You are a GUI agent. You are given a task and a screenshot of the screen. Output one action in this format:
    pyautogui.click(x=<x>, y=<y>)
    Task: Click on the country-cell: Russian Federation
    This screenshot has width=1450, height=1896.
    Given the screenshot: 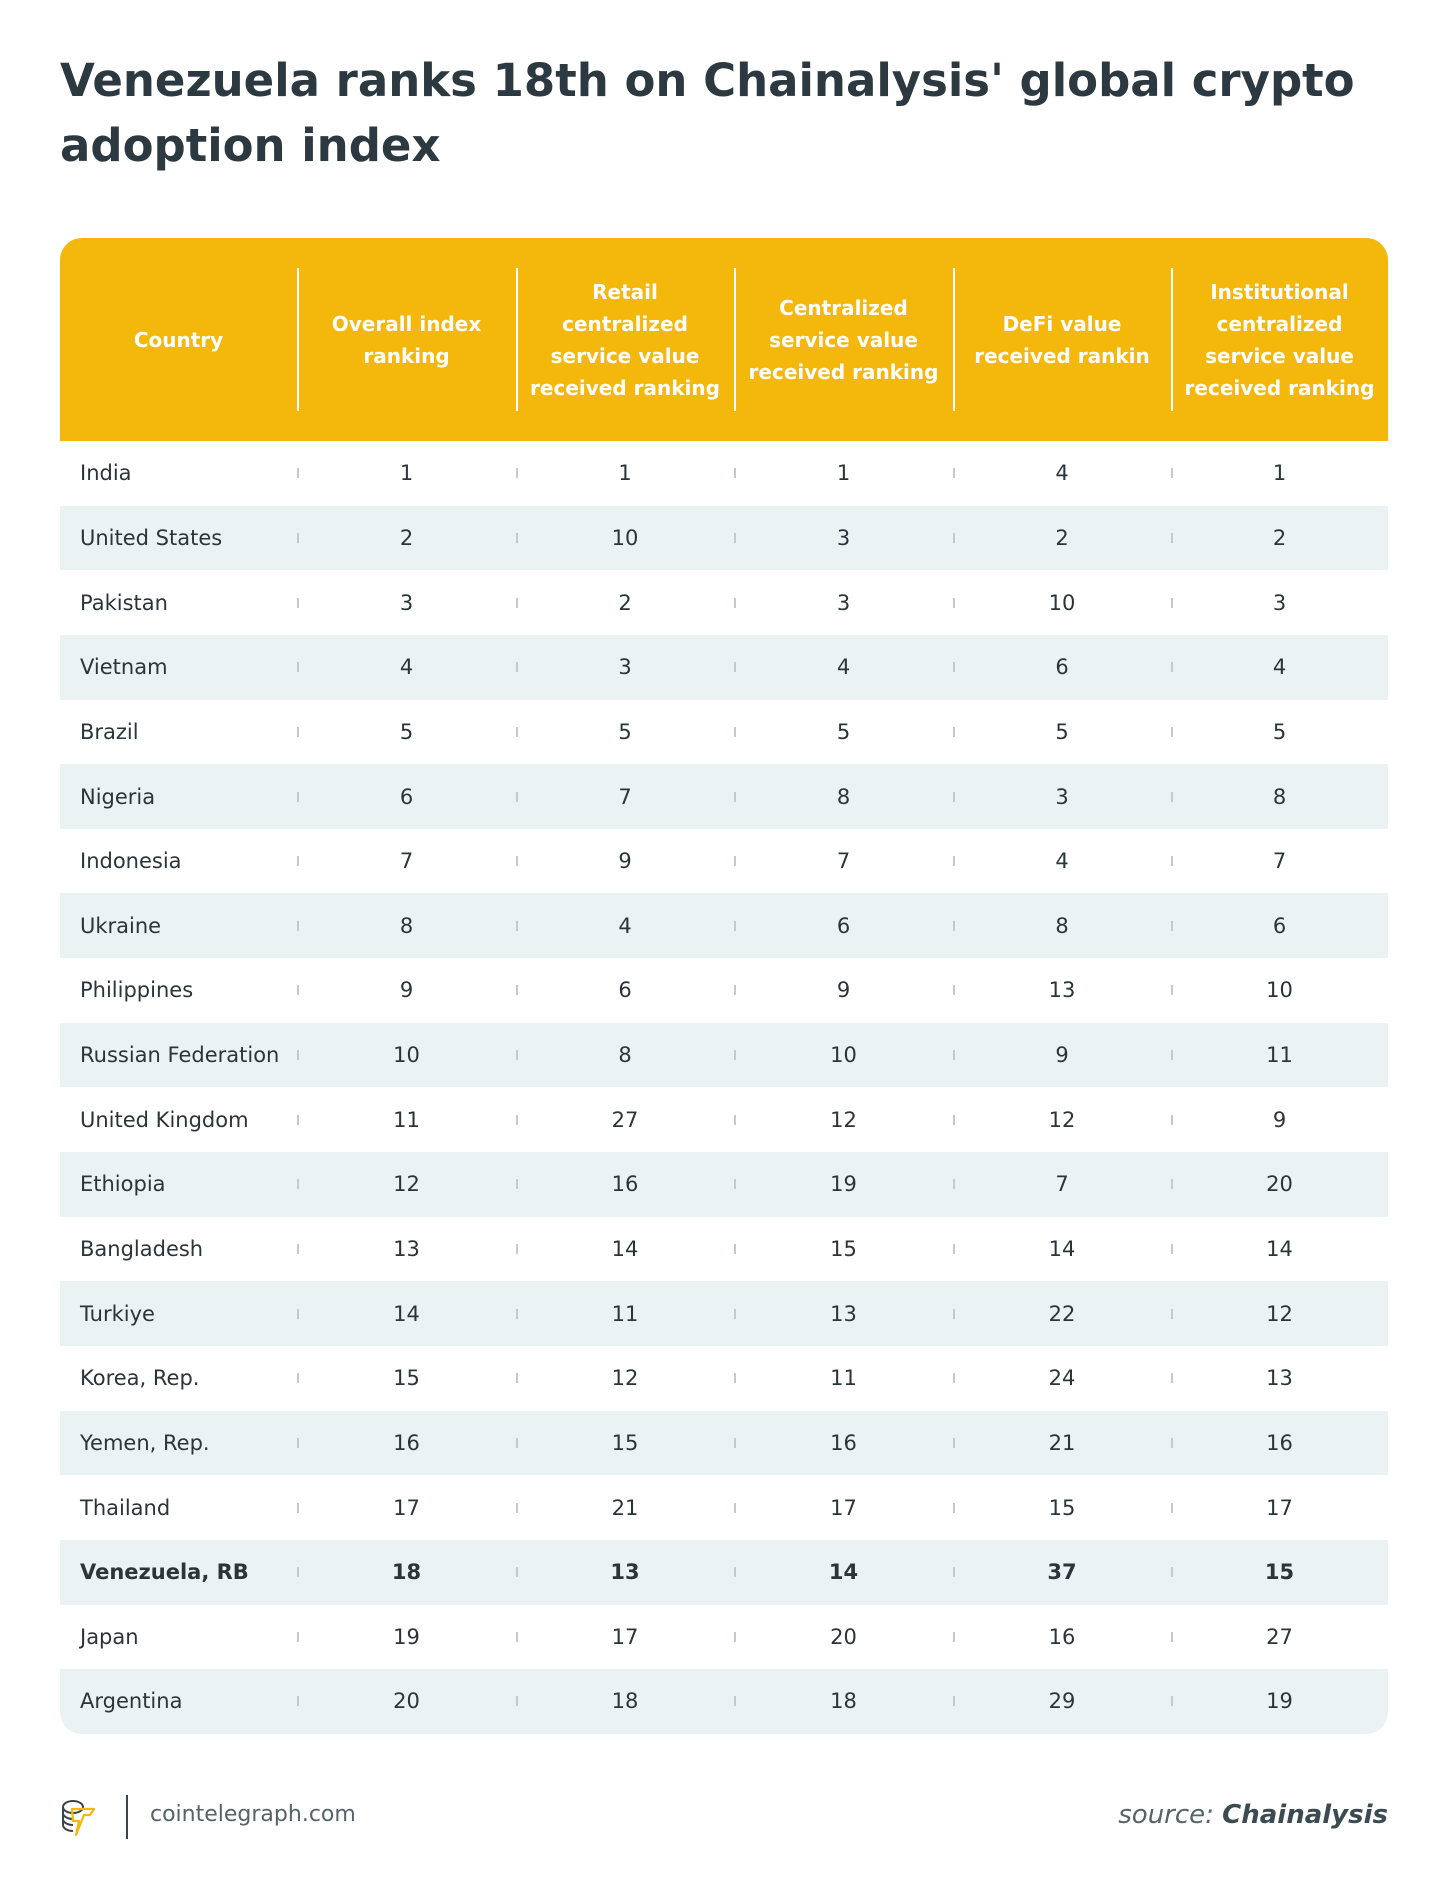 What is the action you would take?
    pyautogui.click(x=178, y=1055)
    